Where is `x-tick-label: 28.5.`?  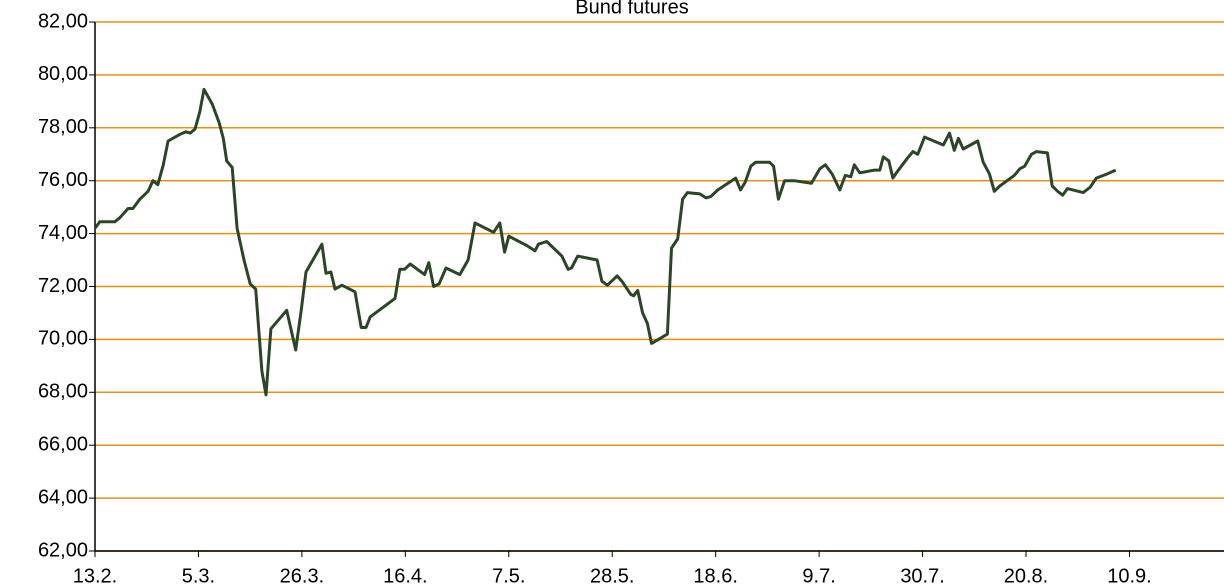 x-tick-label: 28.5. is located at coordinates (612, 575).